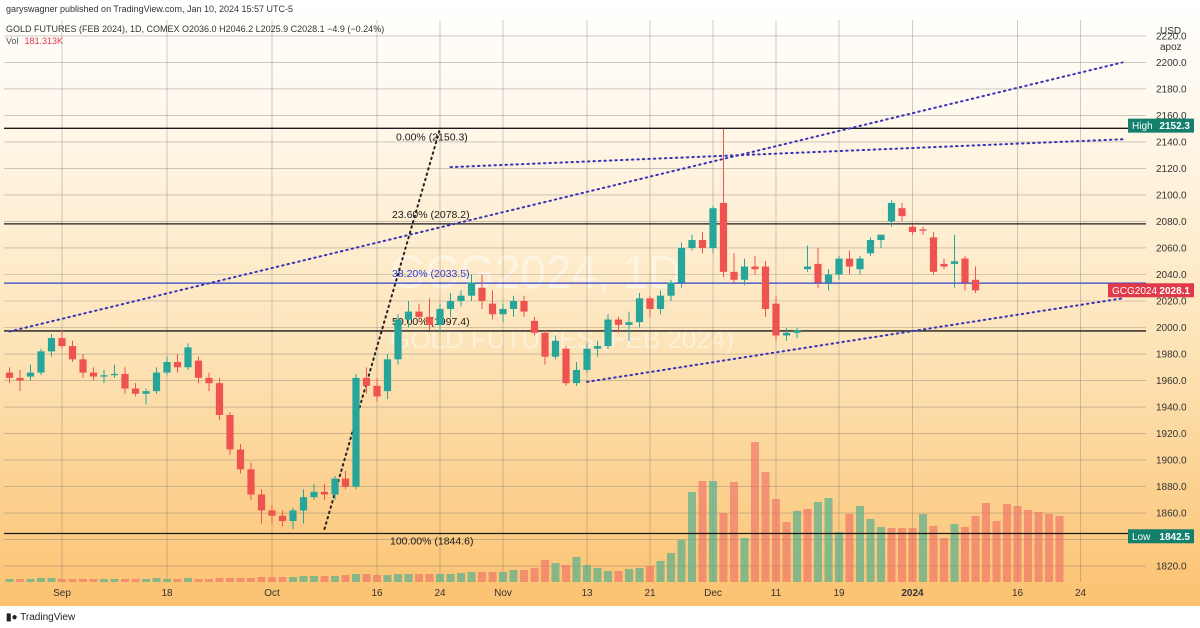  What do you see at coordinates (569, 593) in the screenshot?
I see `time-axis: Sep 18 Oct 16 24 Nov 13 21 Dec 11 19 2024 16 24` at bounding box center [569, 593].